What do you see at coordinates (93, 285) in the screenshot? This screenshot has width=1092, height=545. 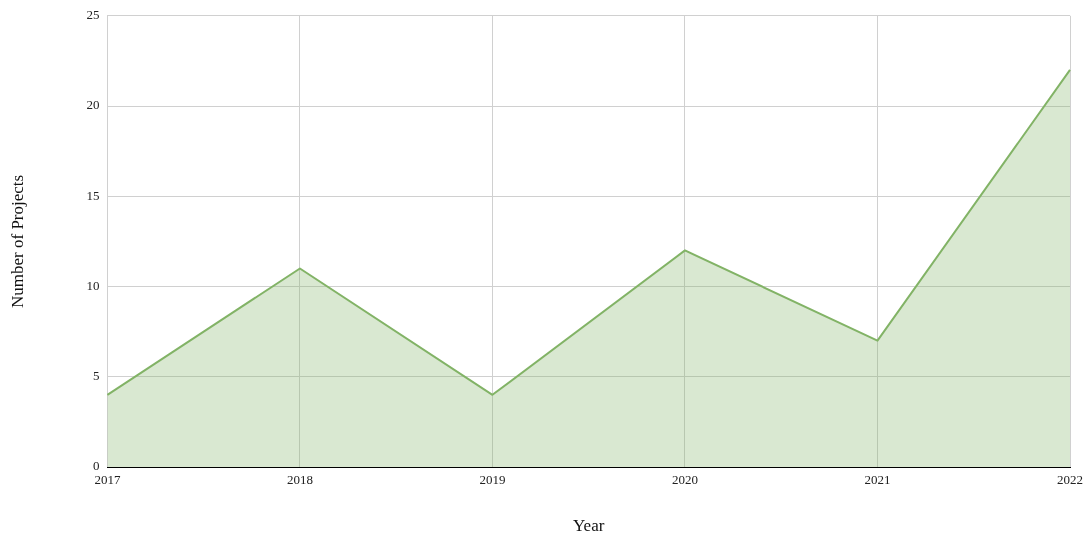 I see `y-tick-label: 10` at bounding box center [93, 285].